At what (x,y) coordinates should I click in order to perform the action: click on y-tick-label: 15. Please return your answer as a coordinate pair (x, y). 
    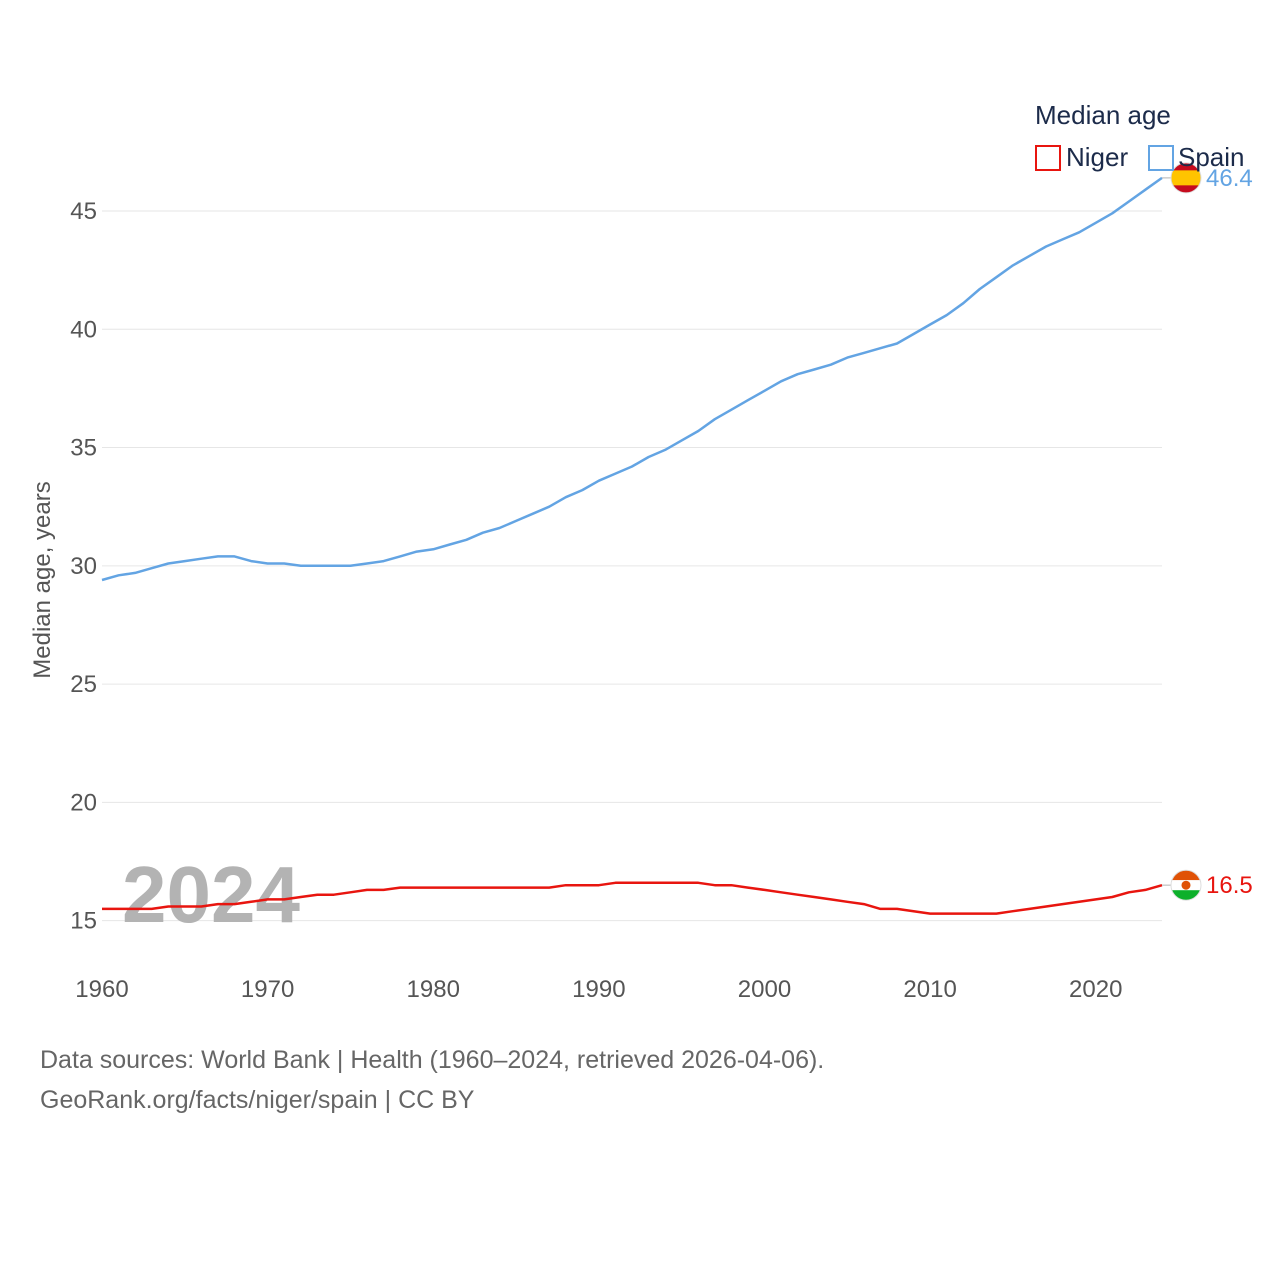
    Looking at the image, I should click on (83, 921).